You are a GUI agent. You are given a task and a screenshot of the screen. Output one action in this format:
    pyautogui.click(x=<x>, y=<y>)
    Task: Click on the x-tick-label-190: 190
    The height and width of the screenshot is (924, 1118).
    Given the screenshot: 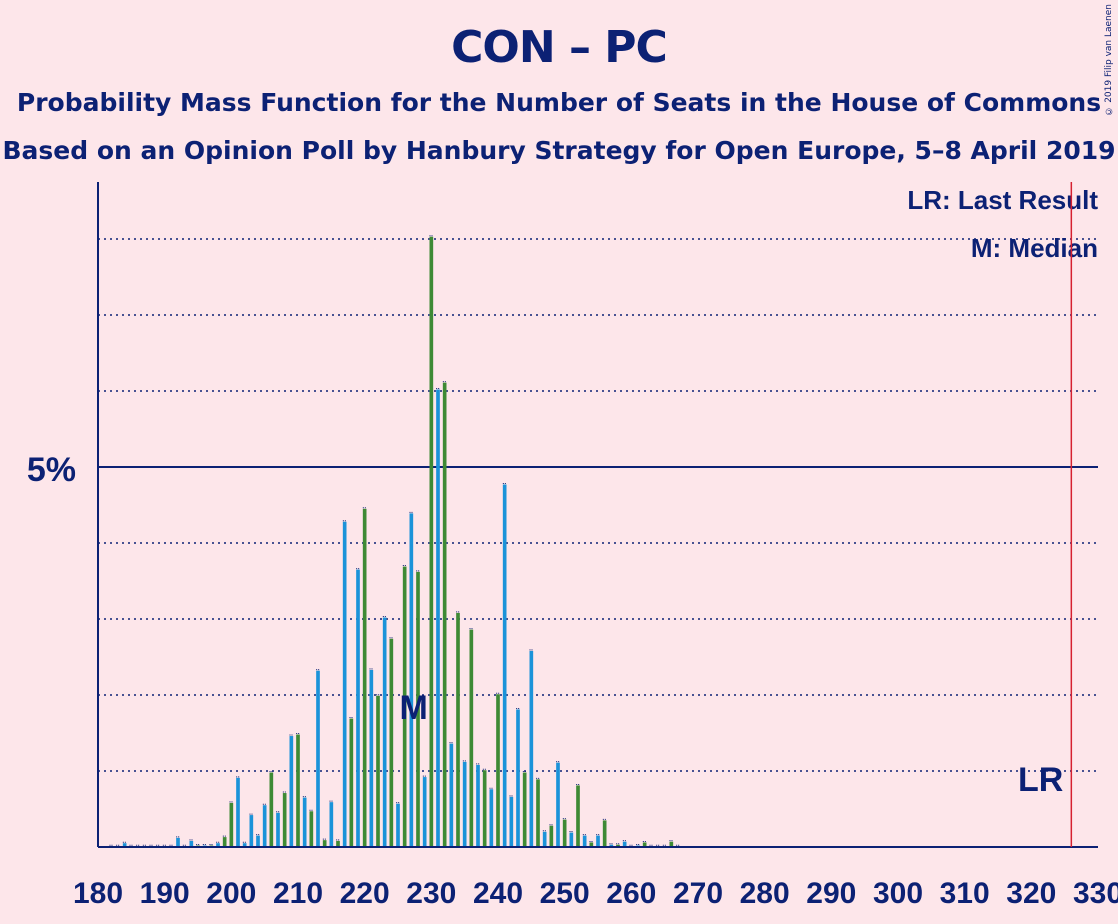 What is the action you would take?
    pyautogui.click(x=165, y=893)
    